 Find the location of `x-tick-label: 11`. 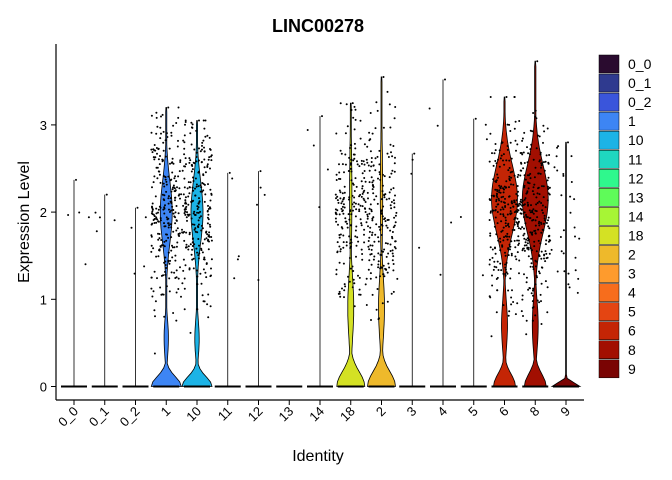

x-tick-label: 11 is located at coordinates (225, 414).